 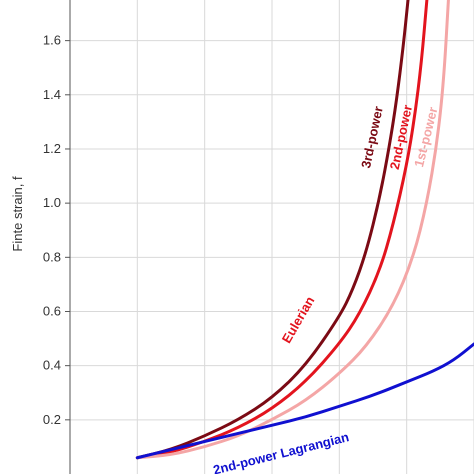 What do you see at coordinates (56, 230) in the screenshot?
I see `y-tick-labels: 0.2 0.4 0.6 0.8 1.0 1.2 1.4 1.6` at bounding box center [56, 230].